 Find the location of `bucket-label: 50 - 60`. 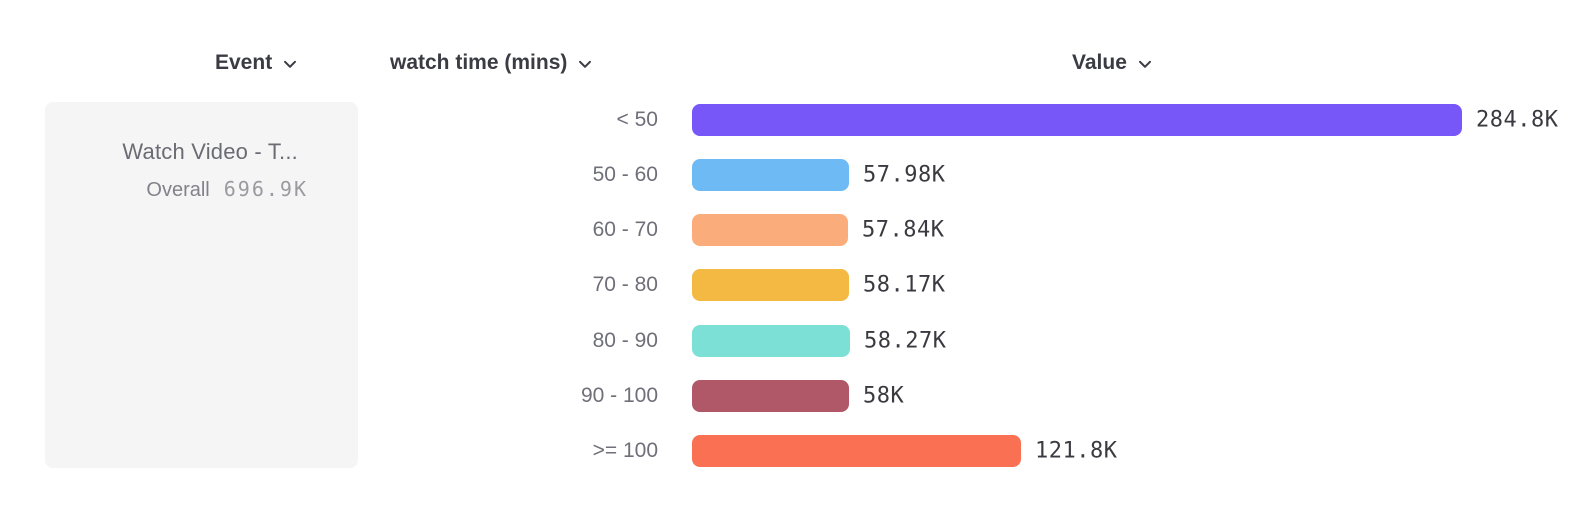

bucket-label: 50 - 60 is located at coordinates (625, 174).